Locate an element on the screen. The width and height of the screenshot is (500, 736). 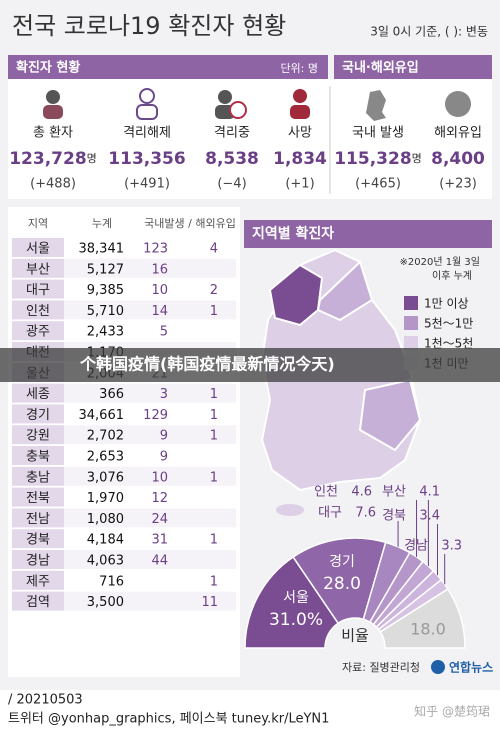
icons is located at coordinates (257, 104).